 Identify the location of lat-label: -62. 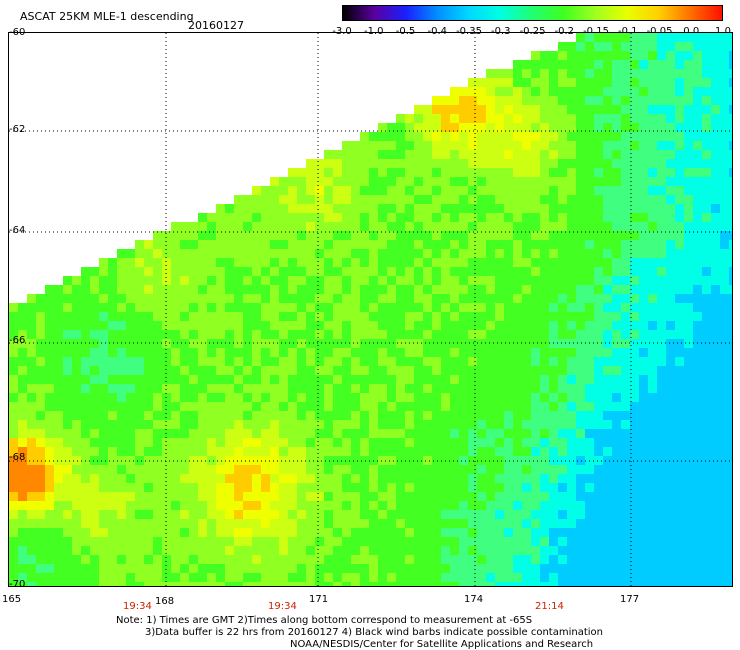
(17, 129).